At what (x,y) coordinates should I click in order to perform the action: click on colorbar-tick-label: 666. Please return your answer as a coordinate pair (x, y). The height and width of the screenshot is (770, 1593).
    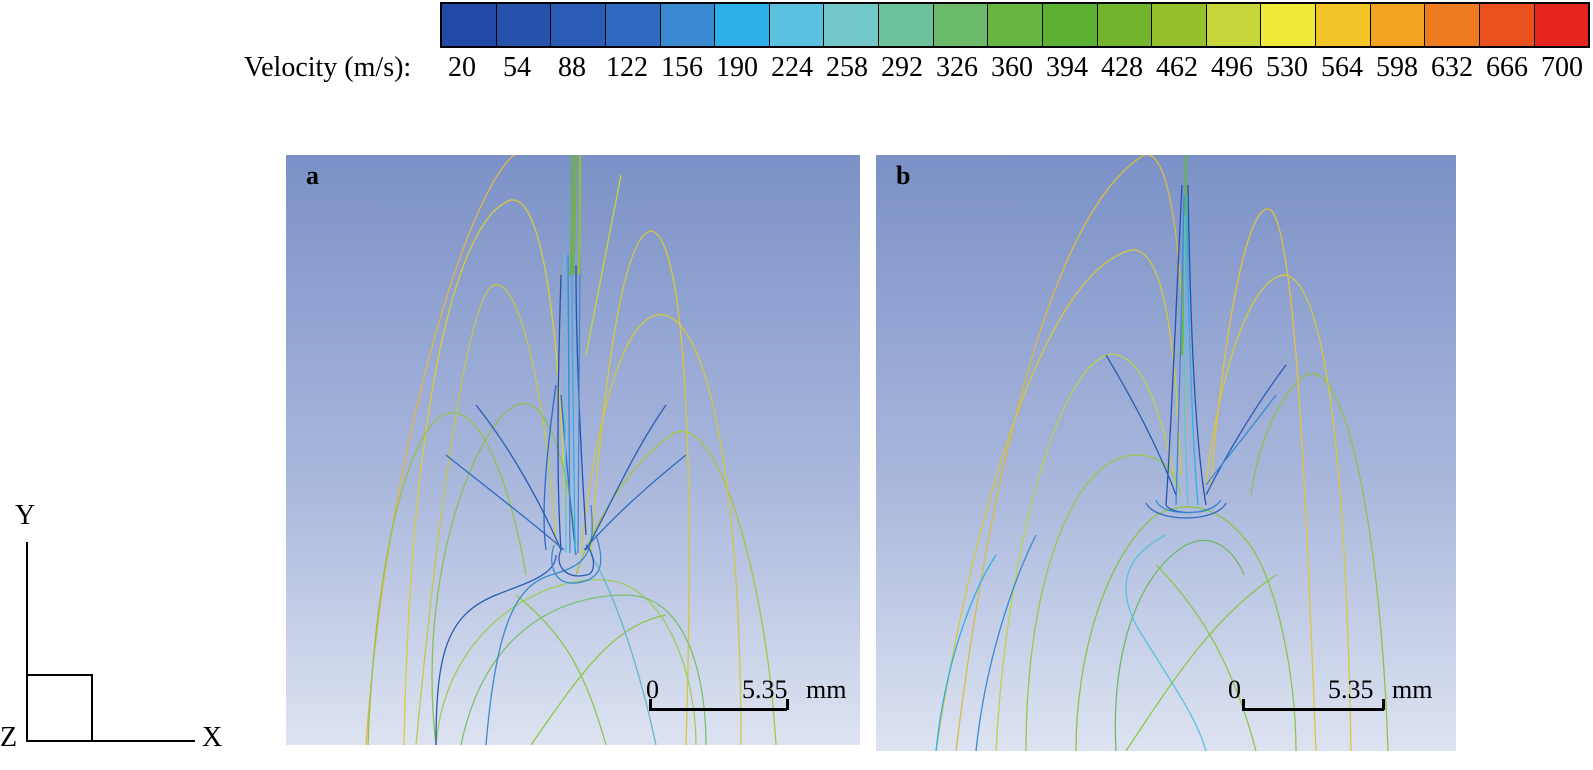
    Looking at the image, I should click on (1507, 67).